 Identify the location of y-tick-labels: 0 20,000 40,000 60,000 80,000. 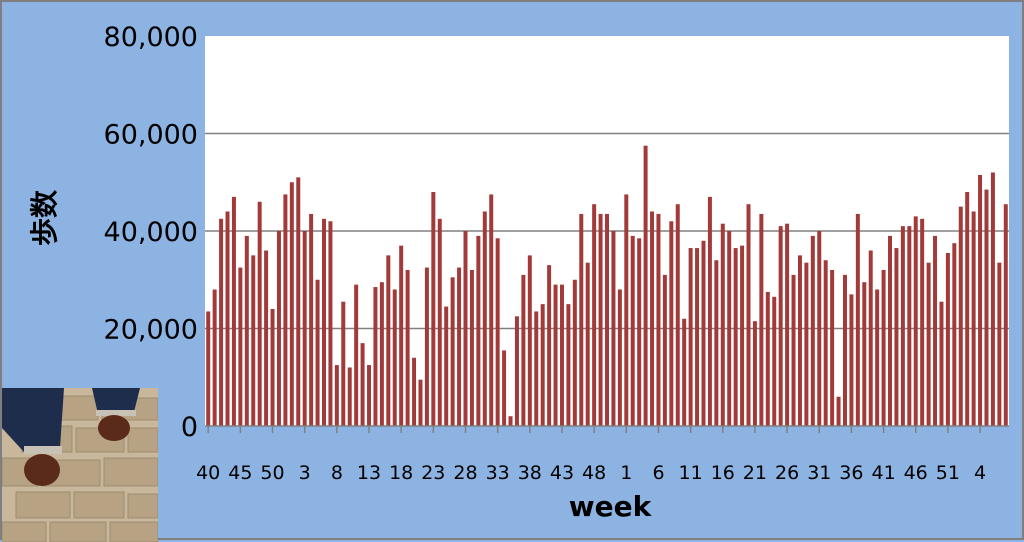
(151, 232).